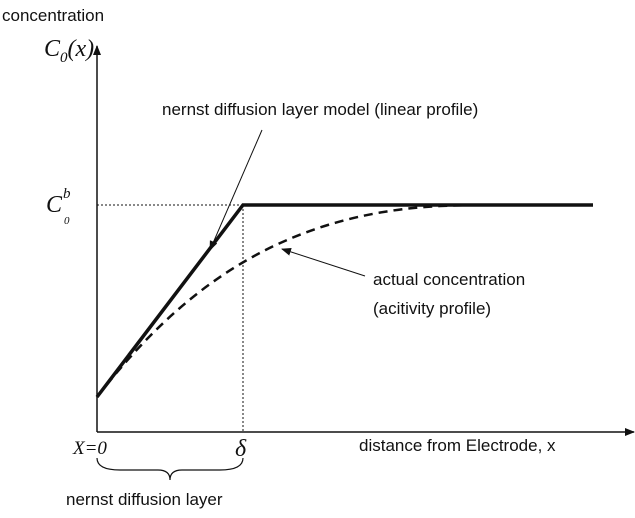 Image resolution: width=635 pixels, height=518 pixels. What do you see at coordinates (69, 51) in the screenshot?
I see `y-axis-symbol: C0(x)` at bounding box center [69, 51].